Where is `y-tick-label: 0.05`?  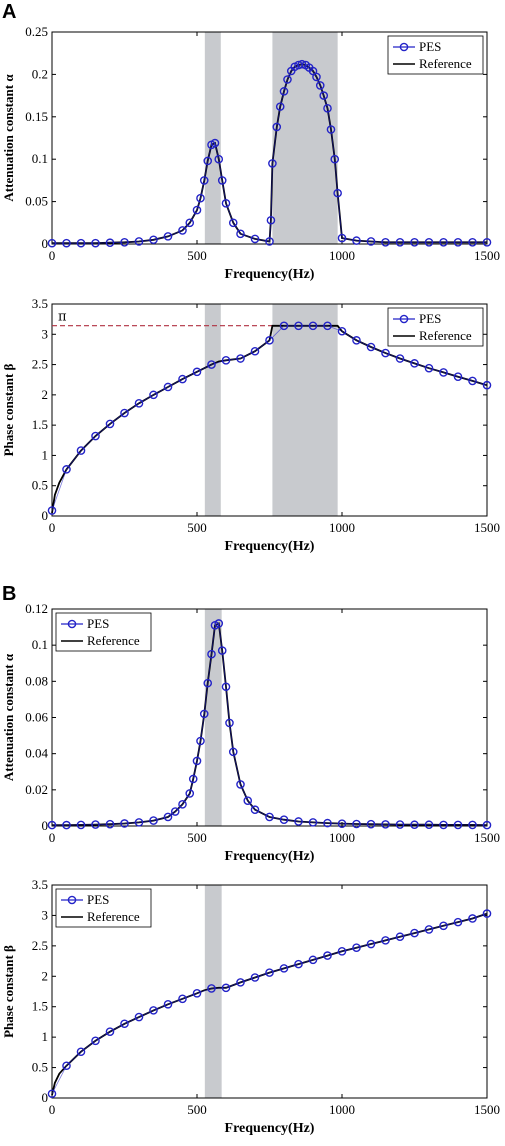 y-tick-label: 0.05 is located at coordinates (36, 201).